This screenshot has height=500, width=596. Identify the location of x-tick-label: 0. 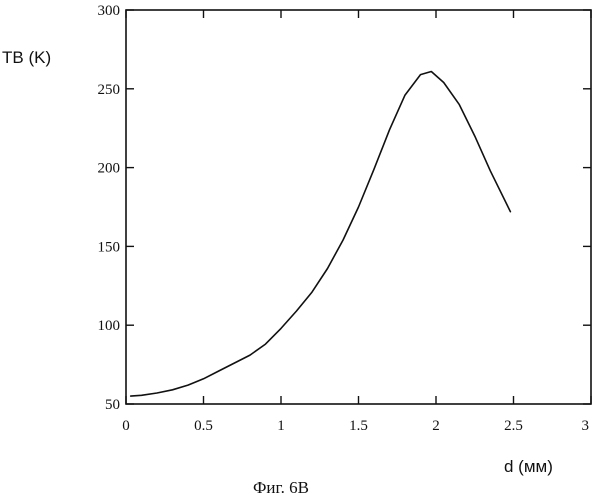
(126, 426).